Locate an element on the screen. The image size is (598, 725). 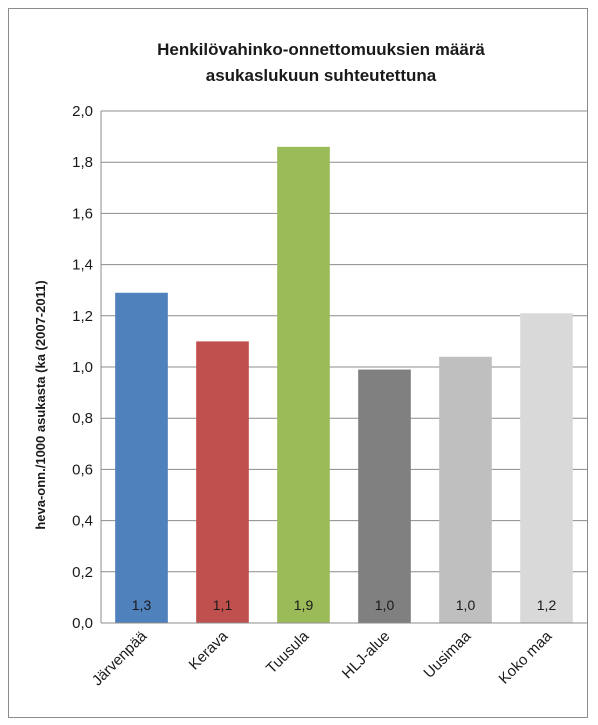
data-label: 1,3 is located at coordinates (142, 605).